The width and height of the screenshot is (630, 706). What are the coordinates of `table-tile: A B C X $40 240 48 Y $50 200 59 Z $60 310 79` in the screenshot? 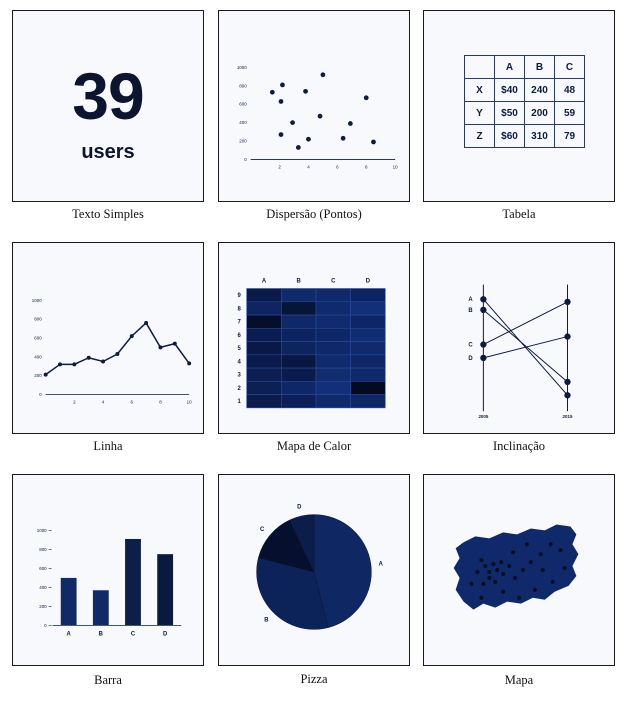 It's located at (519, 106).